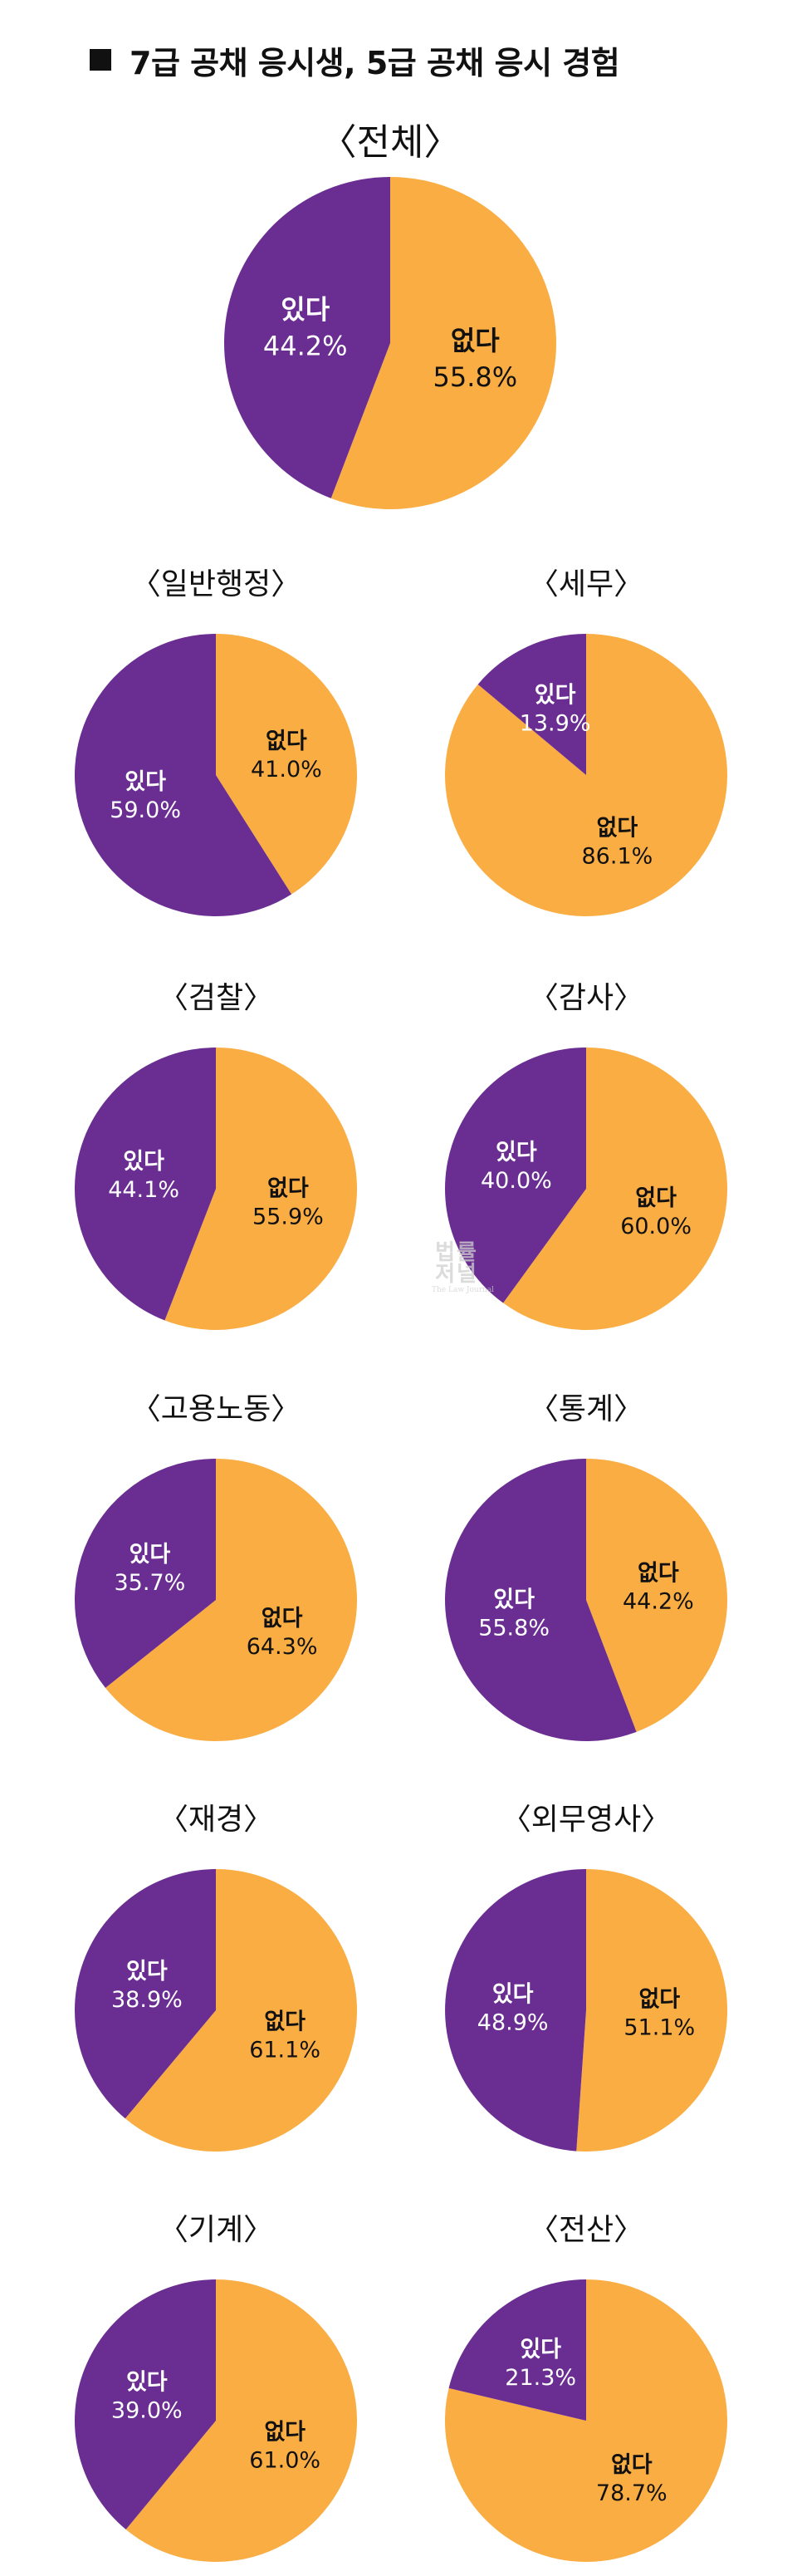  Describe the element at coordinates (375, 62) in the screenshot. I see `page-title: 7급 공채 응시생, 5급 공채 응시 경험` at that location.